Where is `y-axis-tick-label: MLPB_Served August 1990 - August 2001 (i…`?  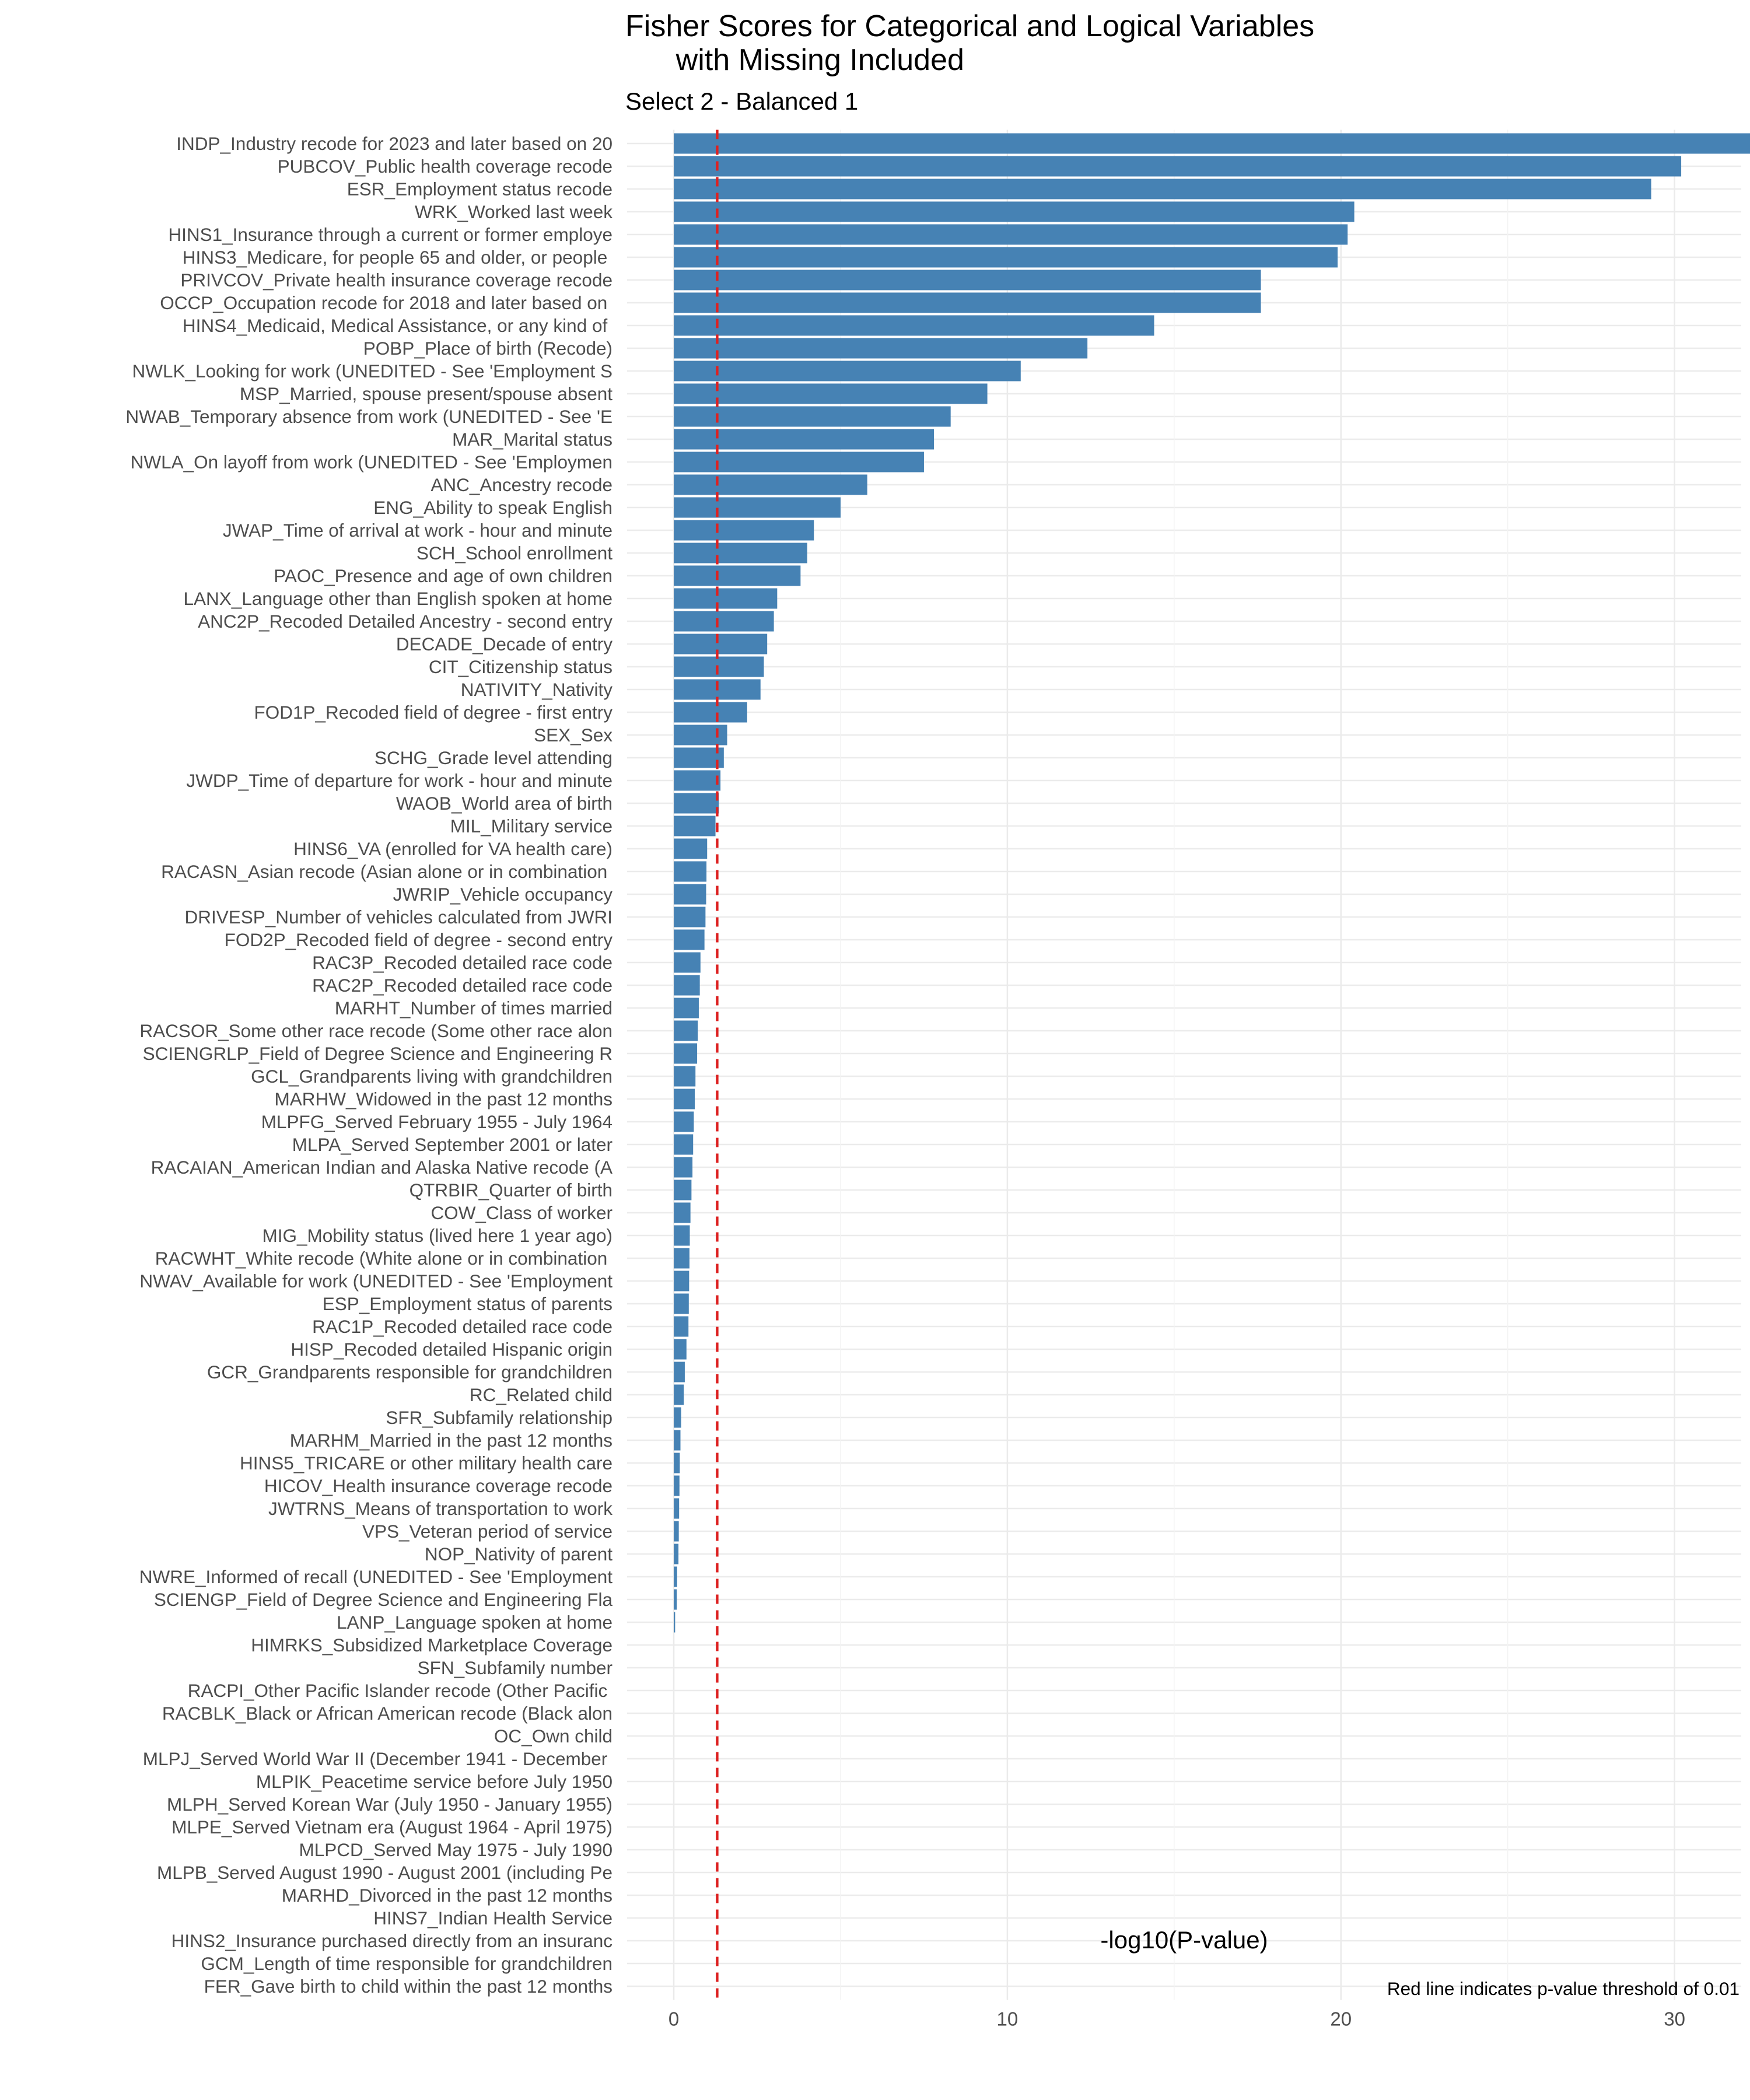 y-axis-tick-label: MLPB_Served August 1990 - August 2001 (i… is located at coordinates (384, 1873).